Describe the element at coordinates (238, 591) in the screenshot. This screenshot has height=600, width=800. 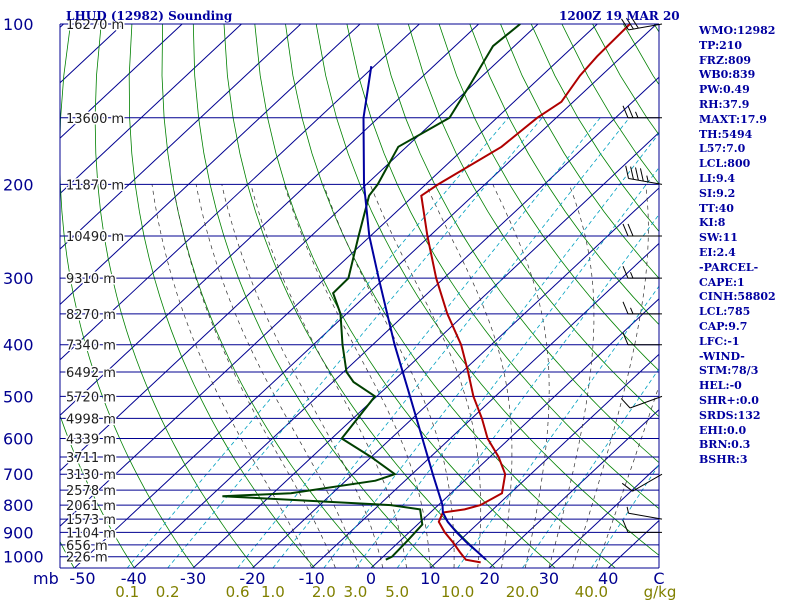
I see `mixing-ratio-label: 0.6` at that location.